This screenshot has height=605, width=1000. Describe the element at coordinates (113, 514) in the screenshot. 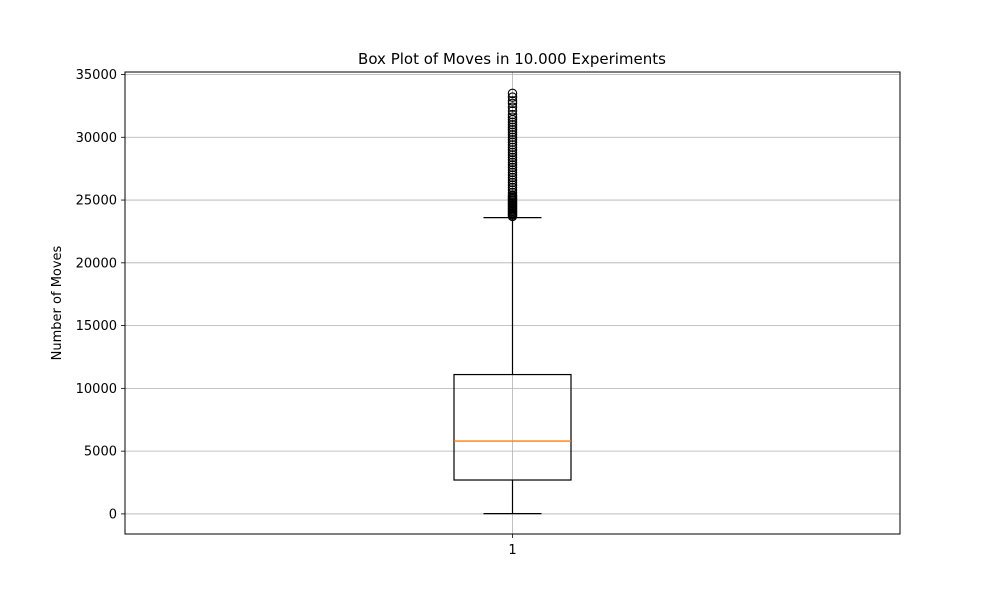

I see `y-tick-label: 0` at that location.